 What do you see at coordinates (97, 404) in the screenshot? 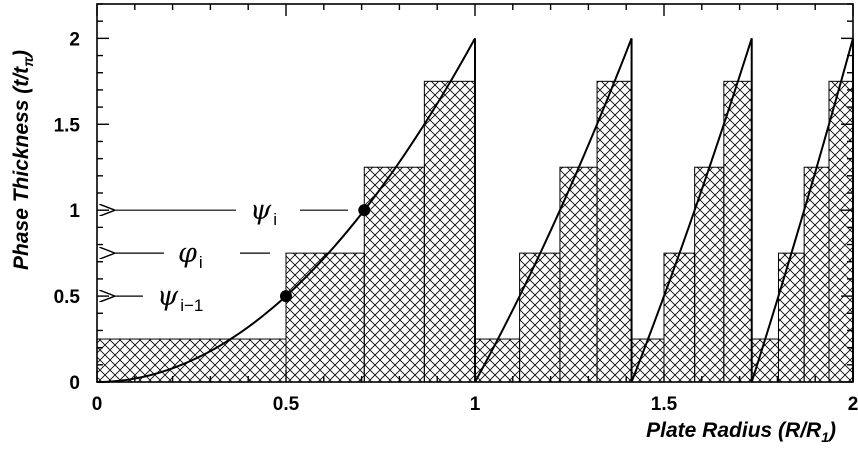
I see `x-tick-label: 0` at bounding box center [97, 404].